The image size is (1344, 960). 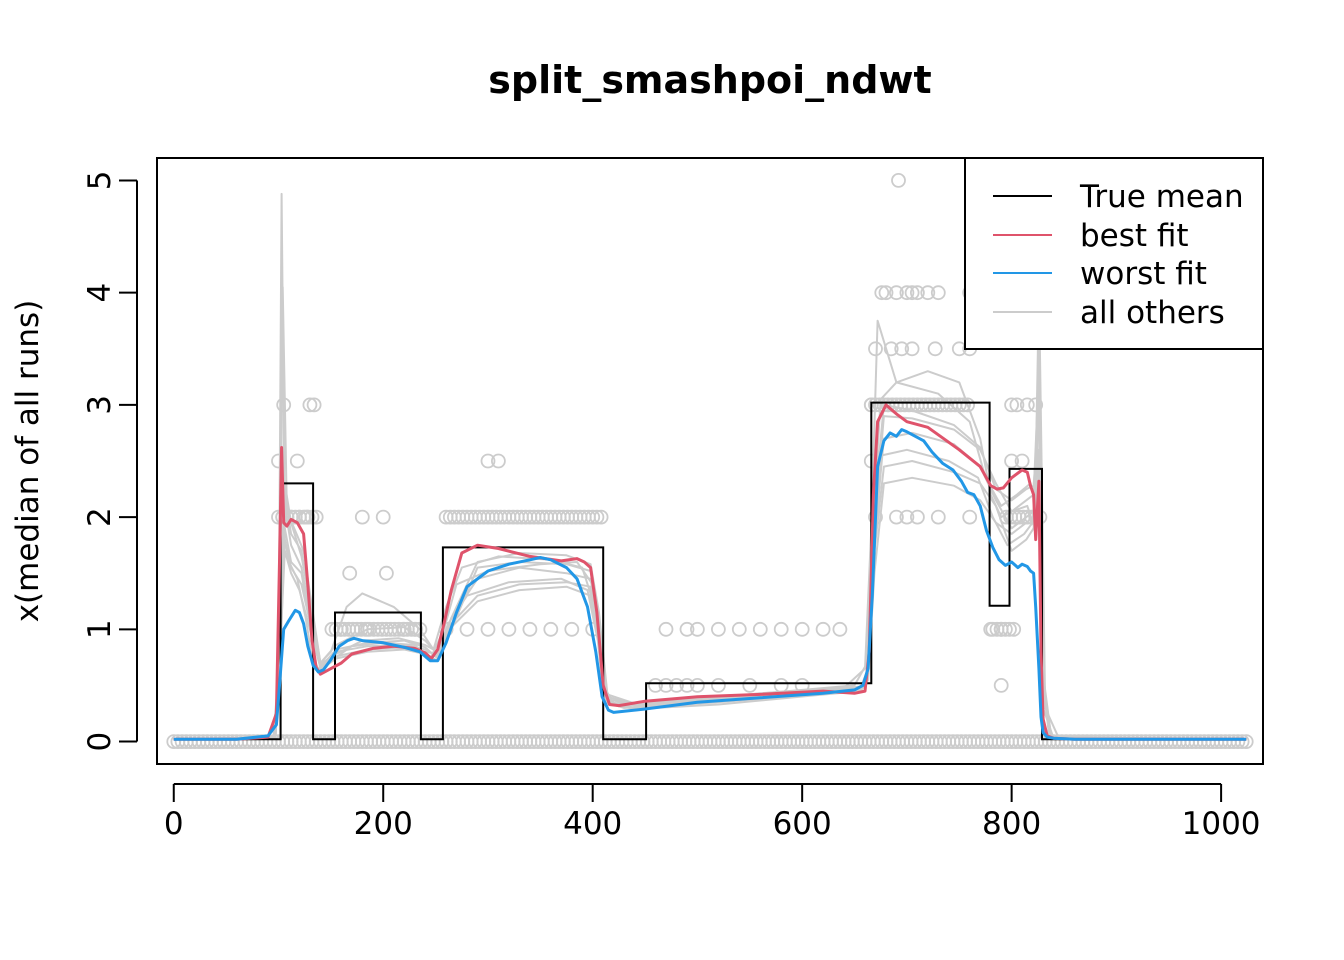 I want to click on legend-label-all-others: all others, so click(x=1152, y=313).